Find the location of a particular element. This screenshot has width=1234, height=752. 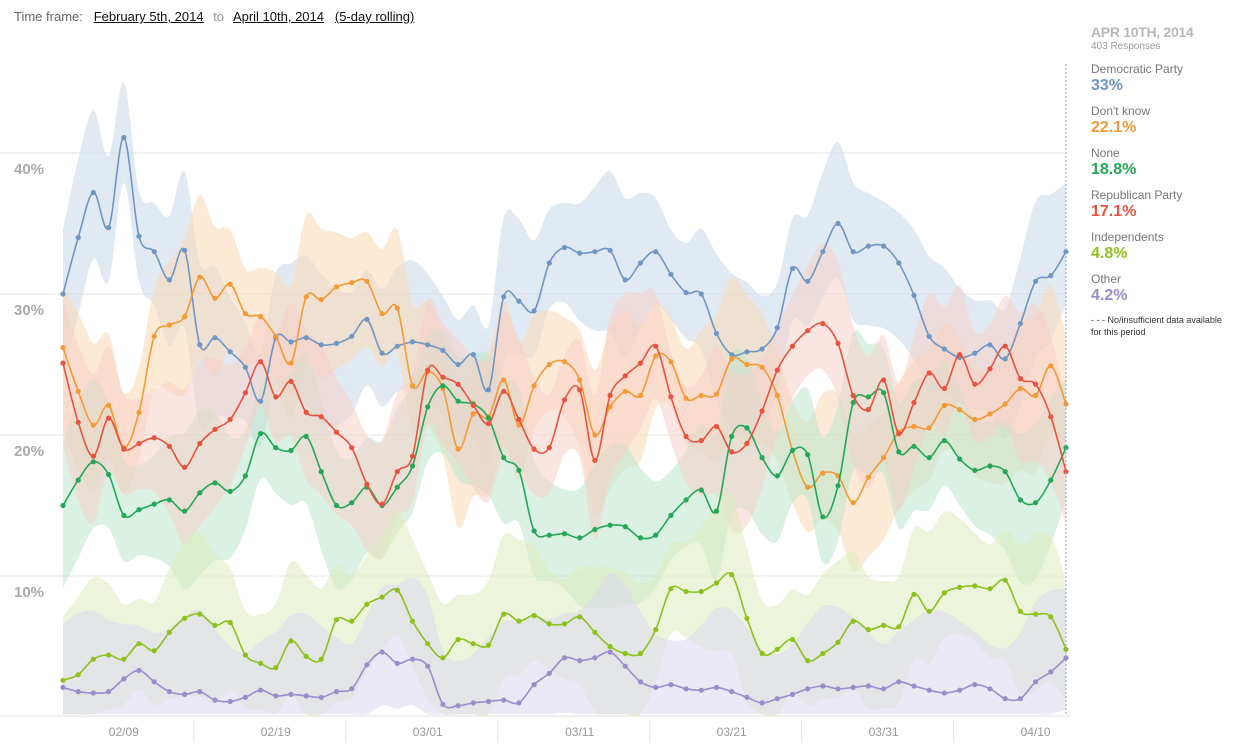

y-tick-label: 10% is located at coordinates (29, 592).